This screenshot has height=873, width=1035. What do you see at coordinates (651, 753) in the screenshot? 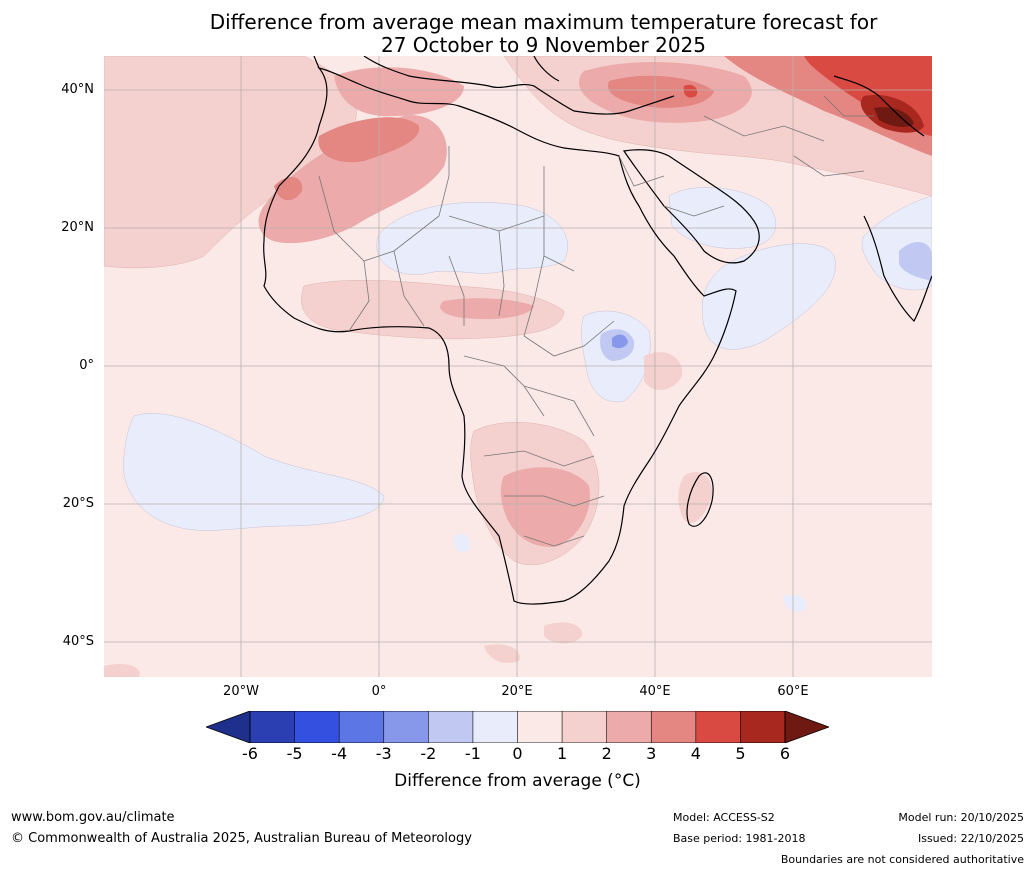
I see `colorbar-tick-label: 3` at bounding box center [651, 753].